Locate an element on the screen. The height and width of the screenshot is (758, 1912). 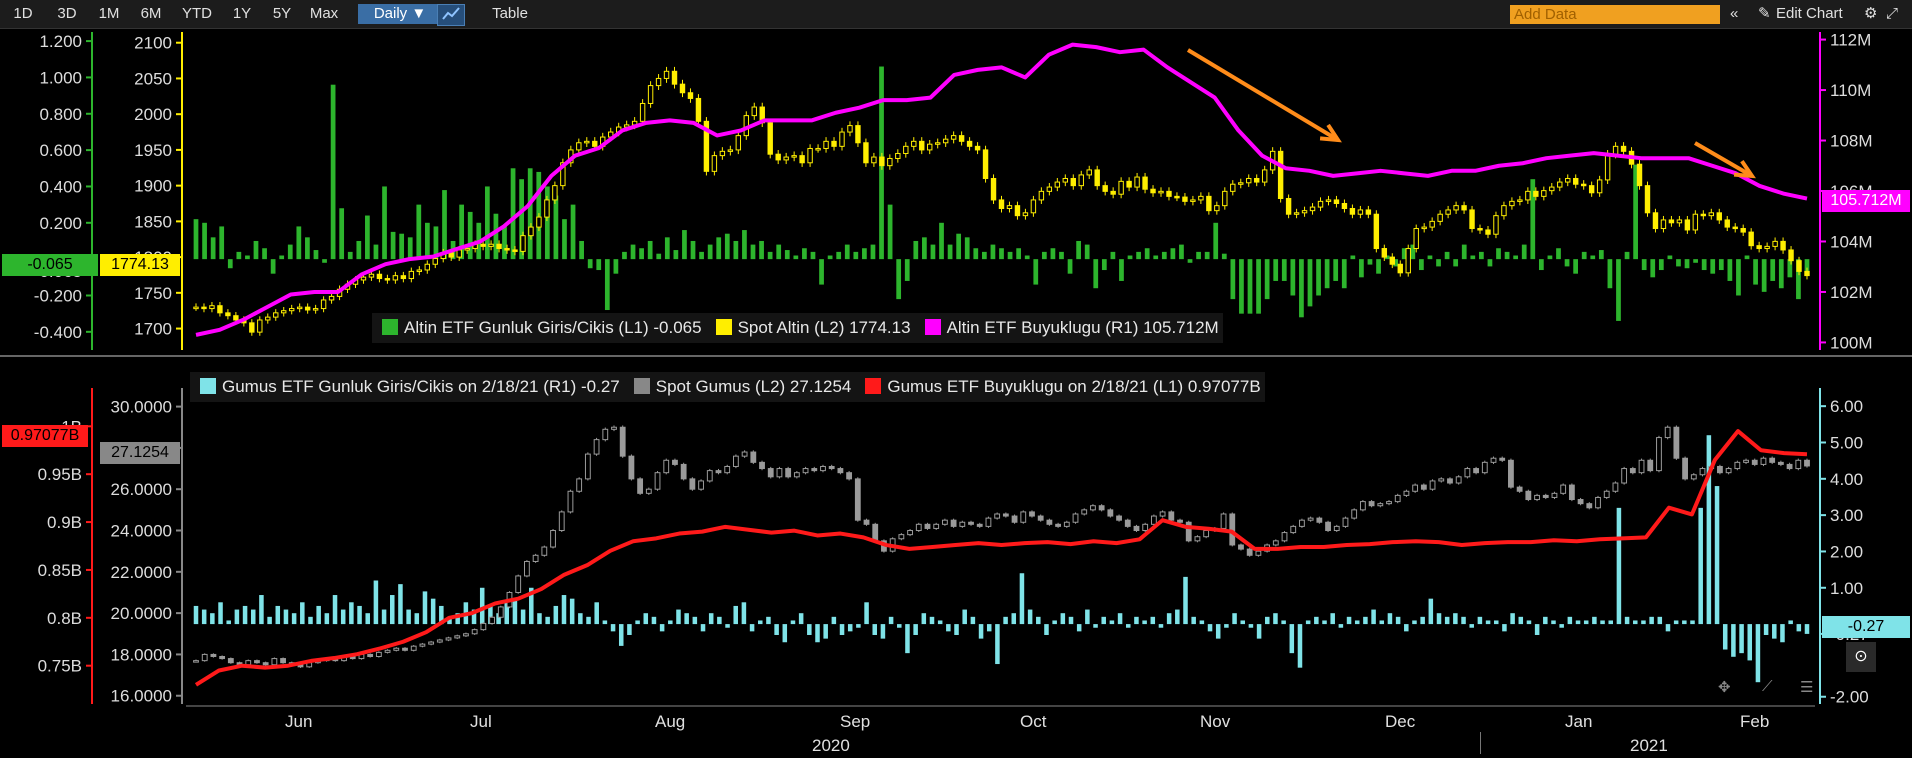
range-3d: 3D is located at coordinates (67, 13).